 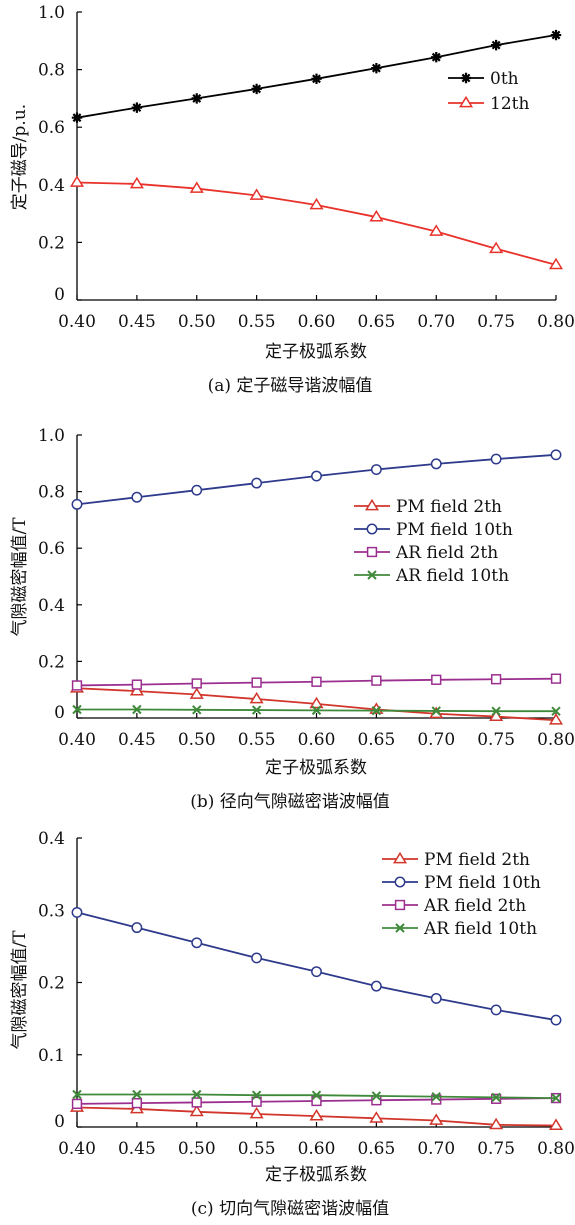 I want to click on series-12th, so click(x=316, y=222).